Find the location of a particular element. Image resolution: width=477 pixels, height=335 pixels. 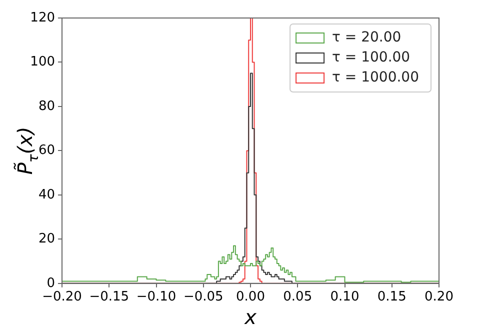

y-tick-label: 100 is located at coordinates (42, 62).